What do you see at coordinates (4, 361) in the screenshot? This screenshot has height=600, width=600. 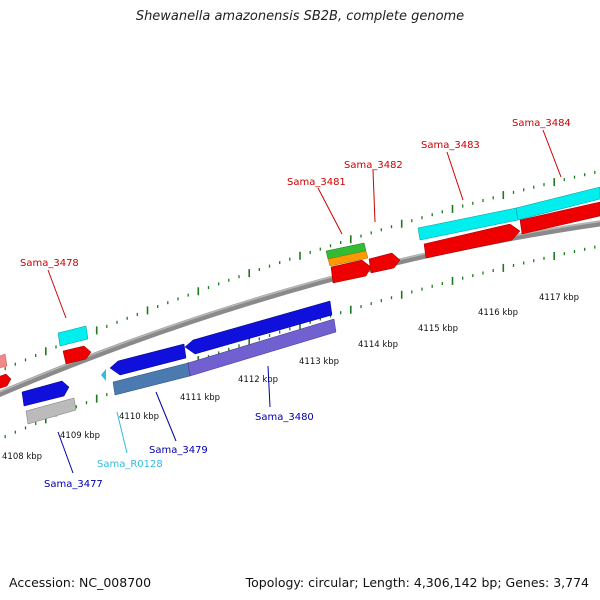 I see `gene-pink-partial` at bounding box center [4, 361].